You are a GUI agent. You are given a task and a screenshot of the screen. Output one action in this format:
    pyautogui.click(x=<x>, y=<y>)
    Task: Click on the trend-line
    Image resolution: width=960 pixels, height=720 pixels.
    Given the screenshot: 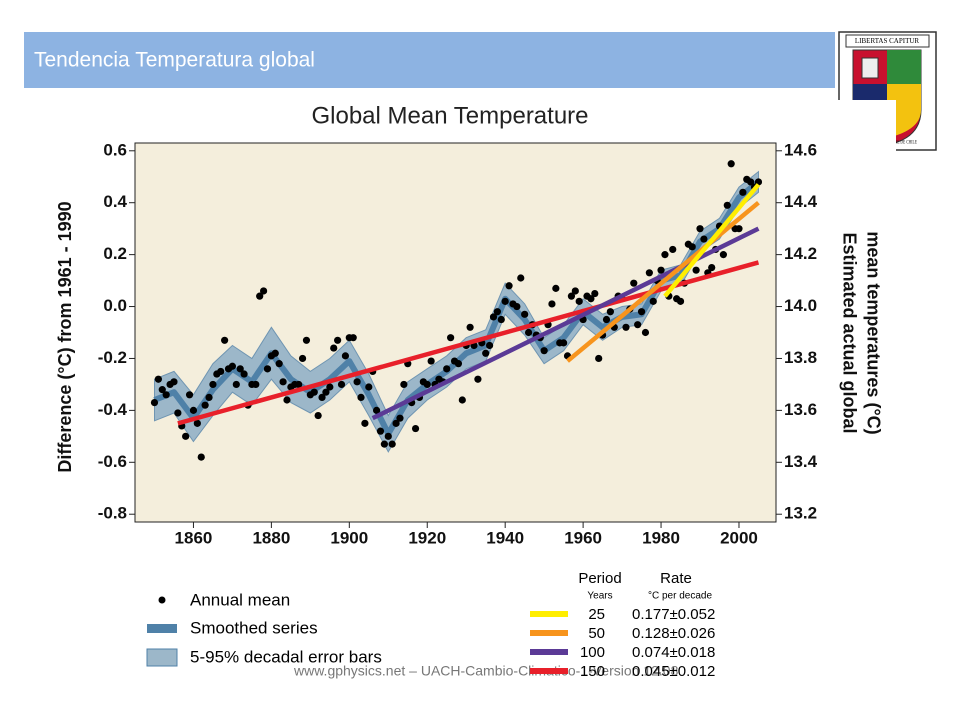 What is the action you would take?
    pyautogui.click(x=663, y=281)
    